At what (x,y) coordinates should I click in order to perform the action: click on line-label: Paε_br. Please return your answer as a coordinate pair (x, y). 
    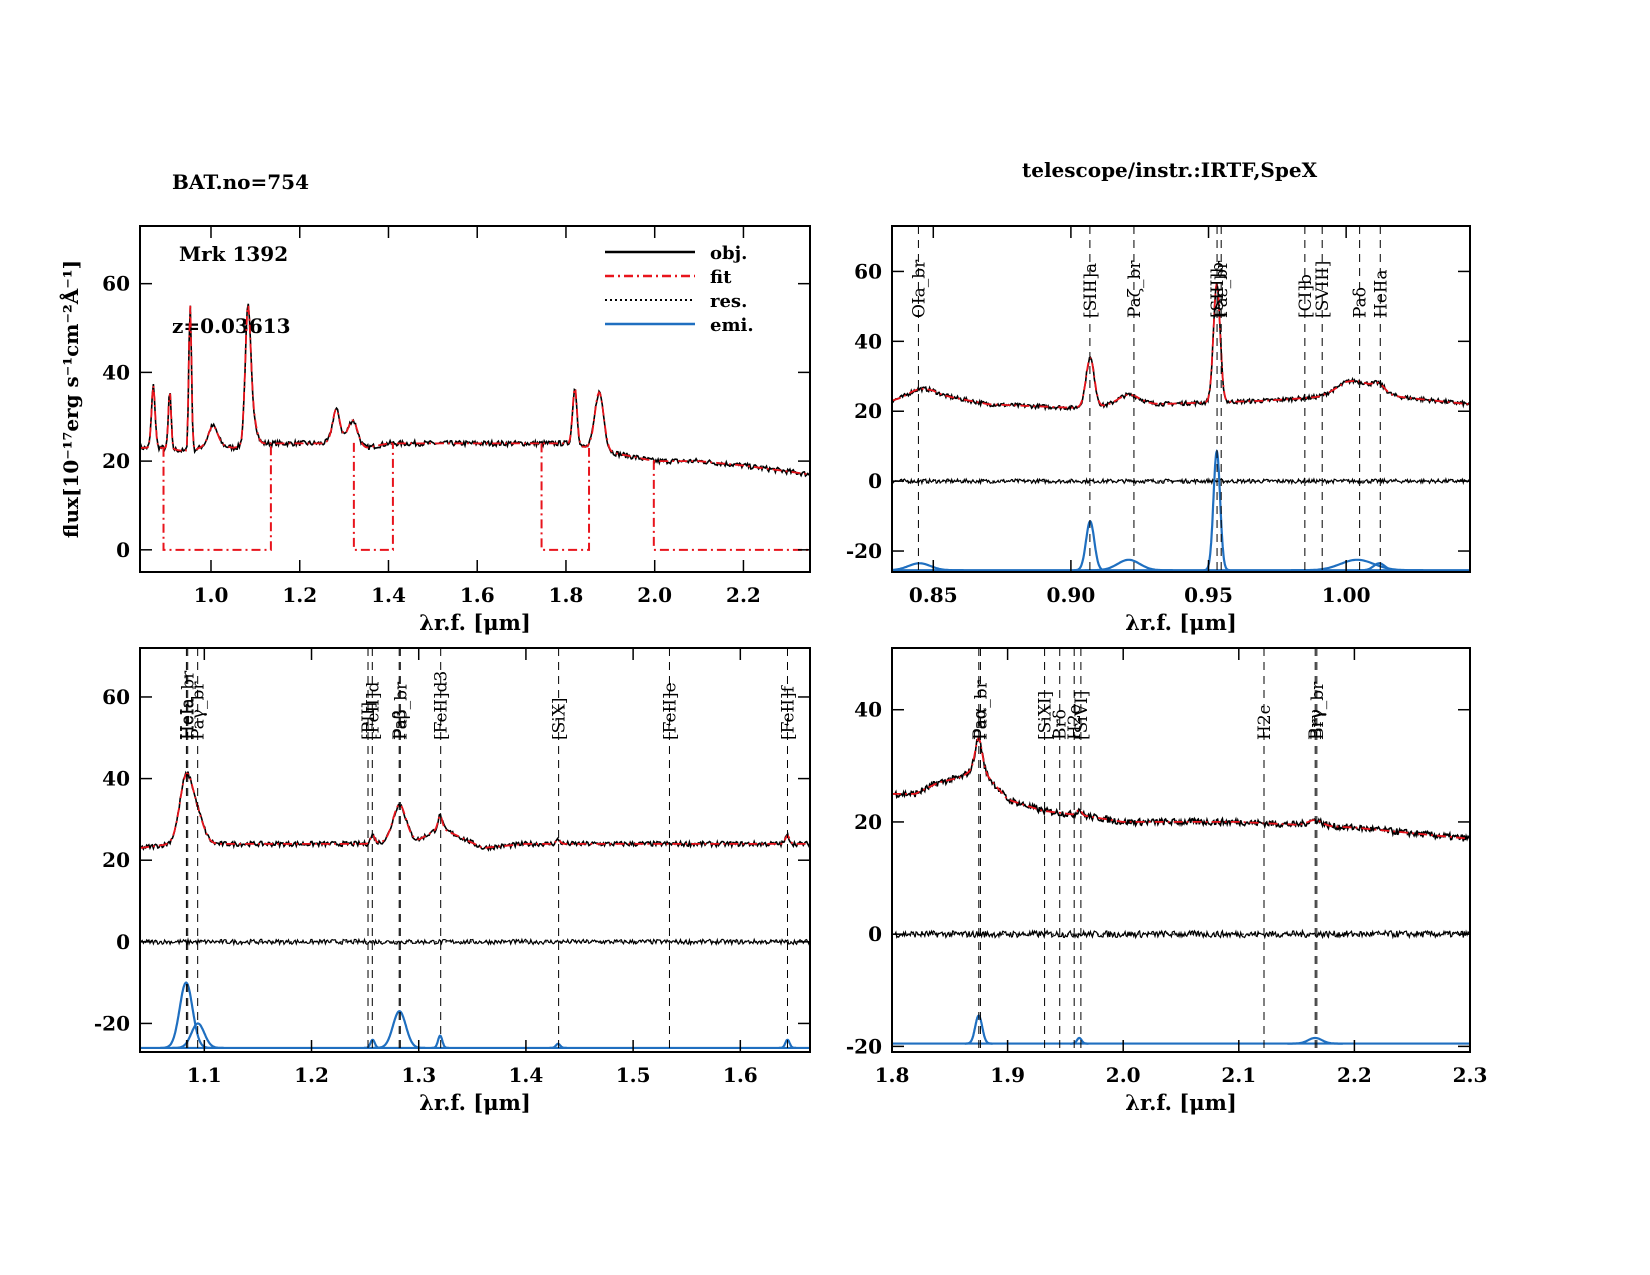
    Looking at the image, I should click on (1222, 289).